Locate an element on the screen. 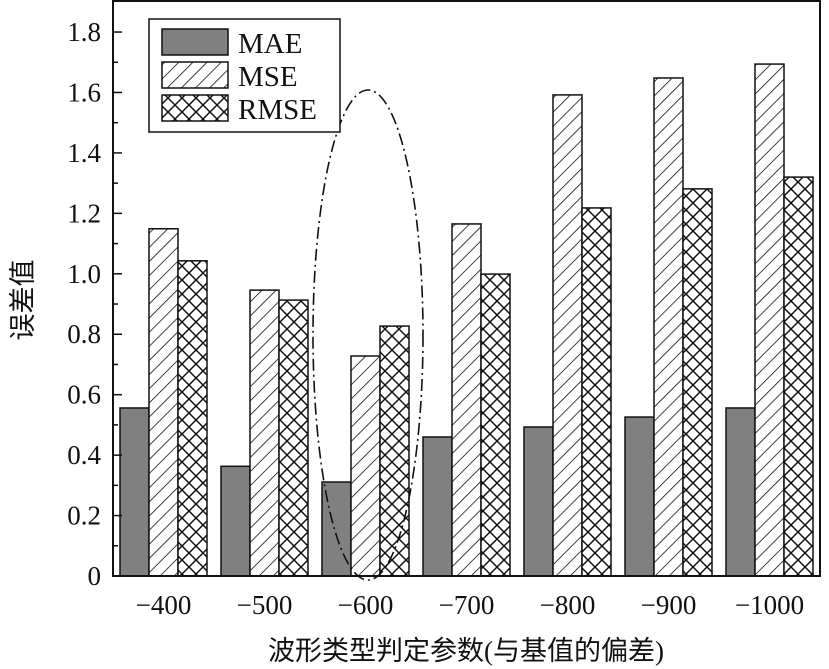 The width and height of the screenshot is (829, 669). bar-mae--700 is located at coordinates (437, 506).